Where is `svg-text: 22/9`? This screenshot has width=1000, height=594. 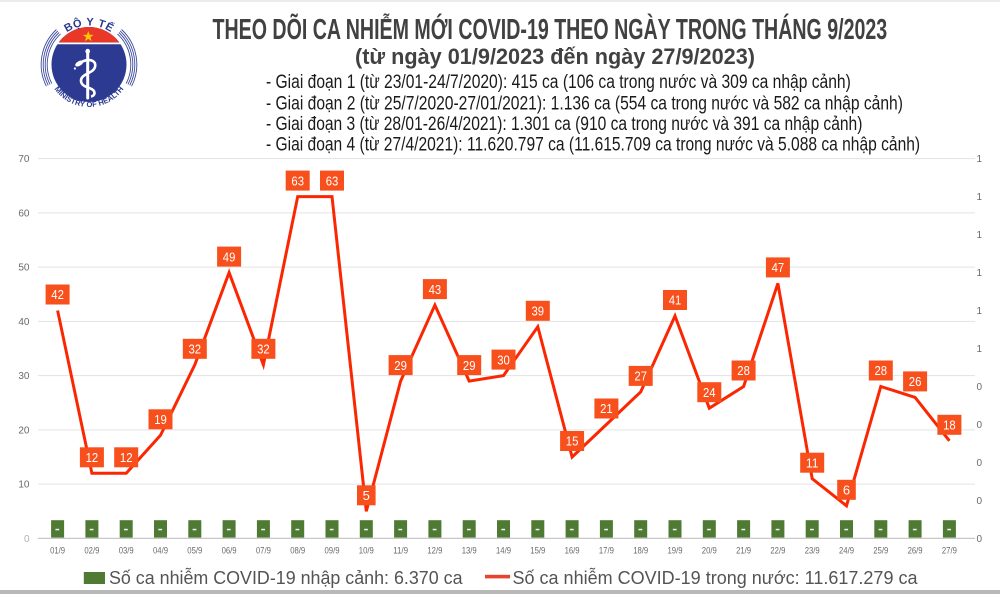 svg-text: 22/9 is located at coordinates (777, 551).